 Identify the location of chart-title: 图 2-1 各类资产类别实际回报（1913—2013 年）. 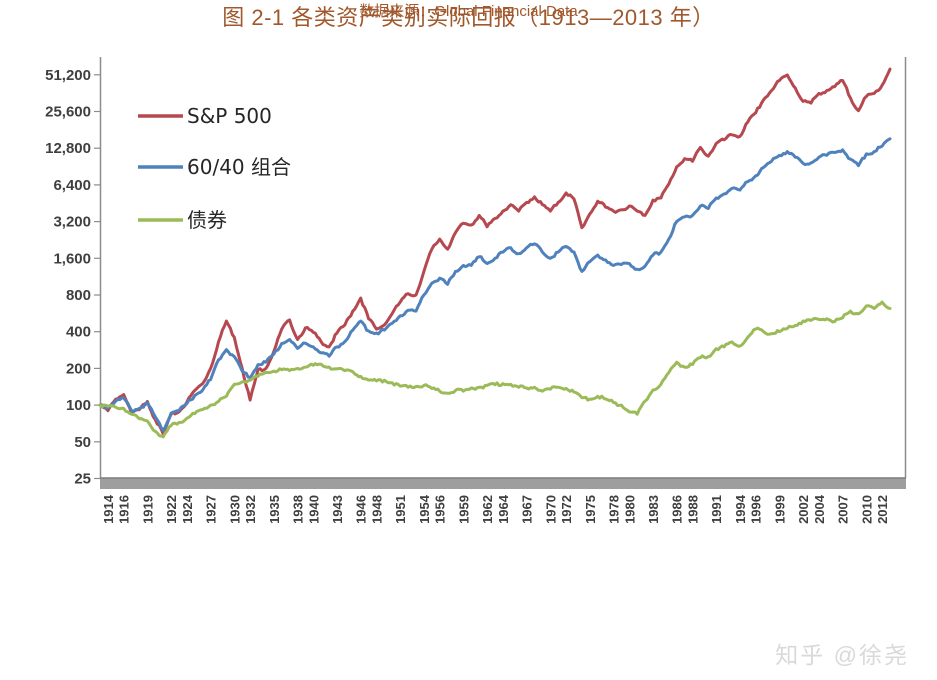
(468, 17).